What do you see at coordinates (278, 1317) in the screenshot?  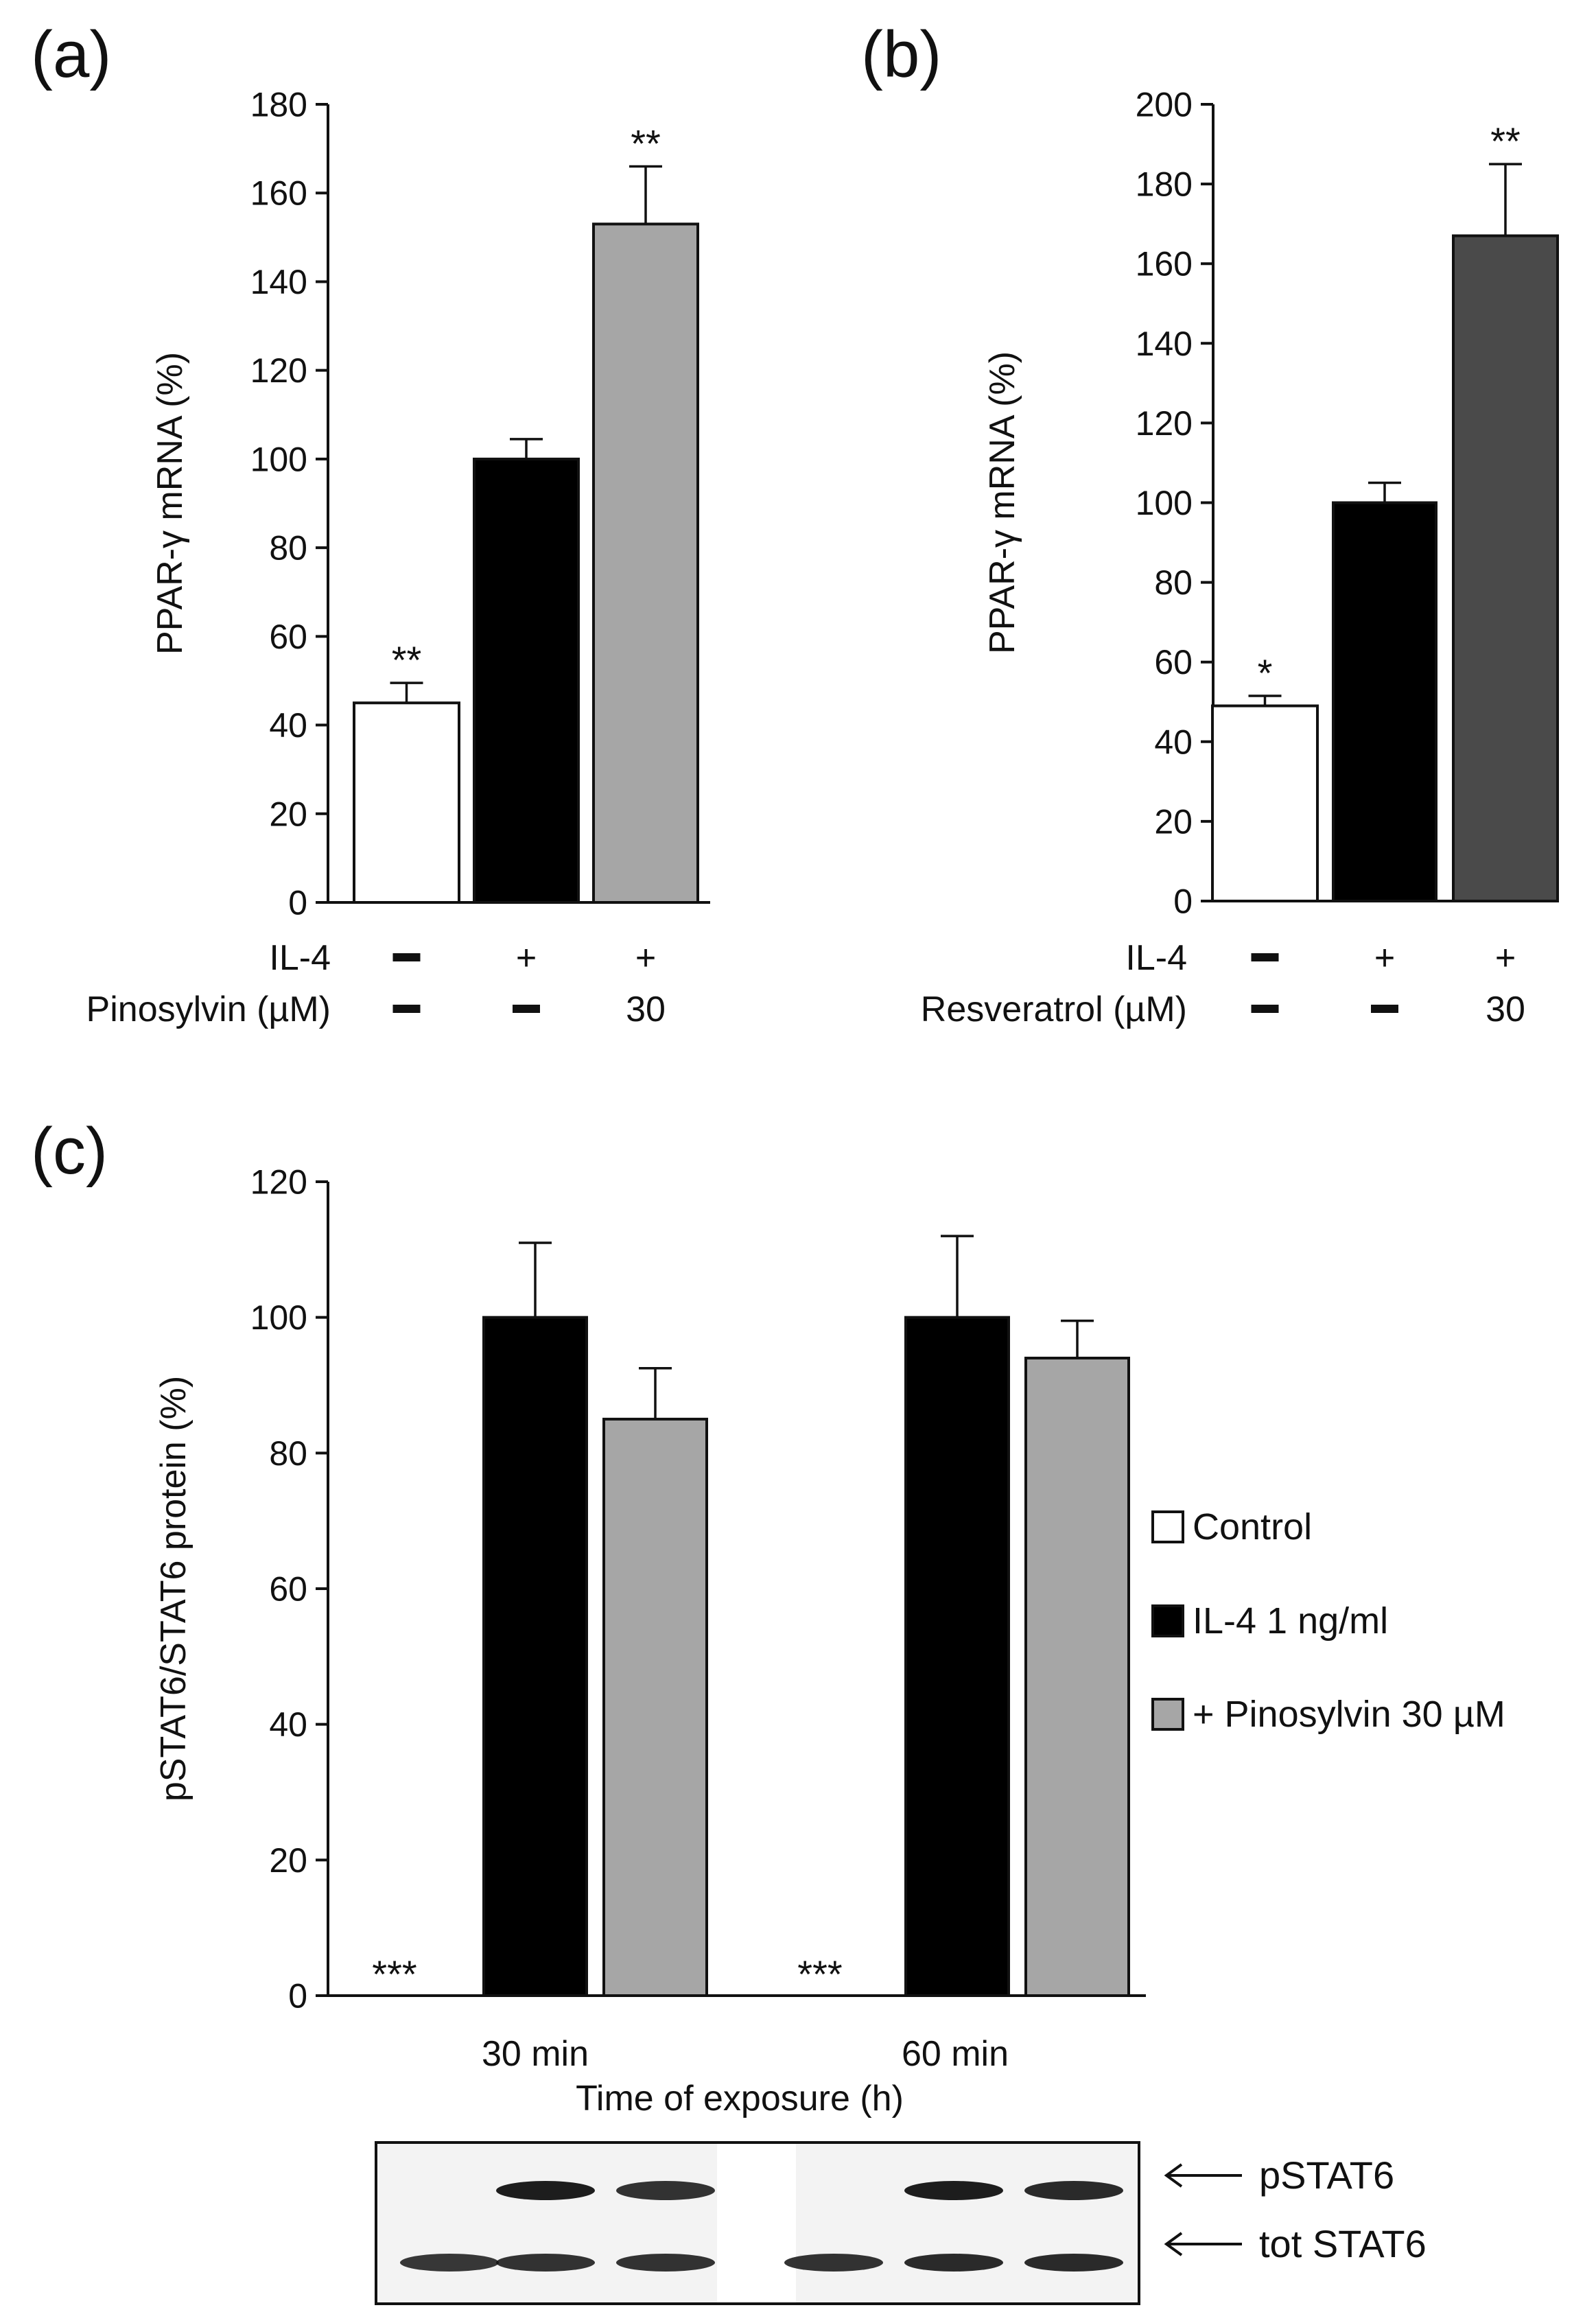 I see `panel-c-y-tick-label: 100` at bounding box center [278, 1317].